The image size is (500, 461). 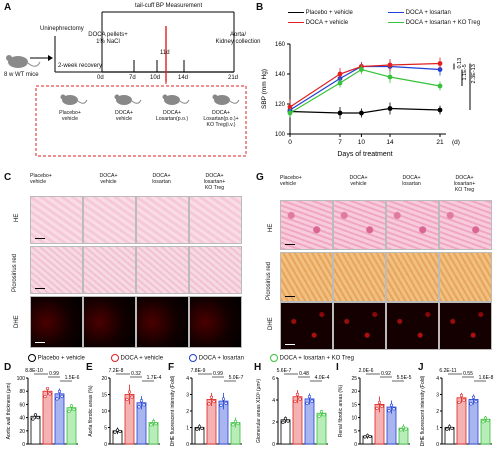 I want to click on sig-label: 4.0E-4, so click(x=322, y=378).